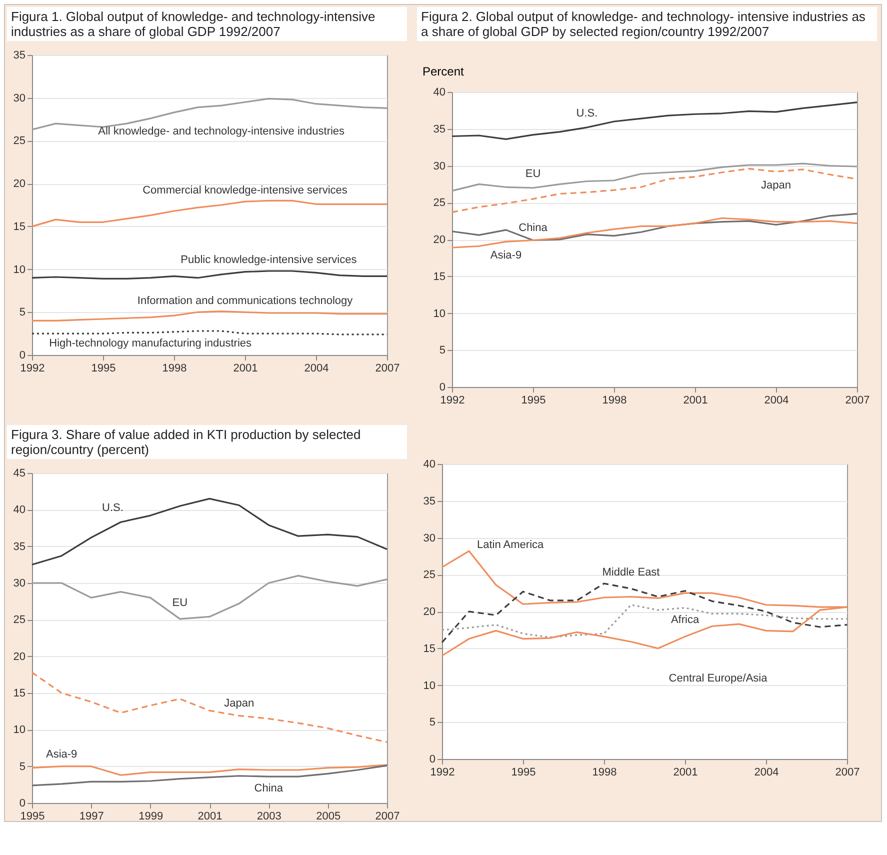  I want to click on x-tick-label: 2003, so click(269, 816).